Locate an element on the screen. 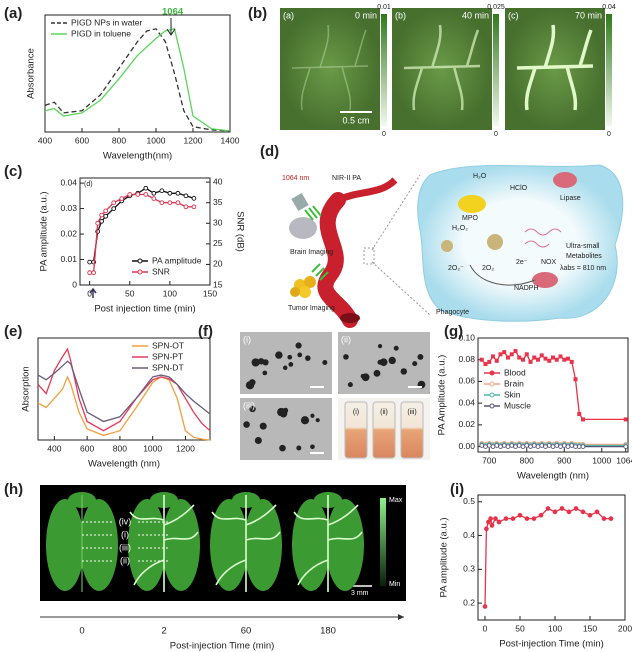 This screenshot has height=652, width=632. label-nadph: NADPH is located at coordinates (526, 288).